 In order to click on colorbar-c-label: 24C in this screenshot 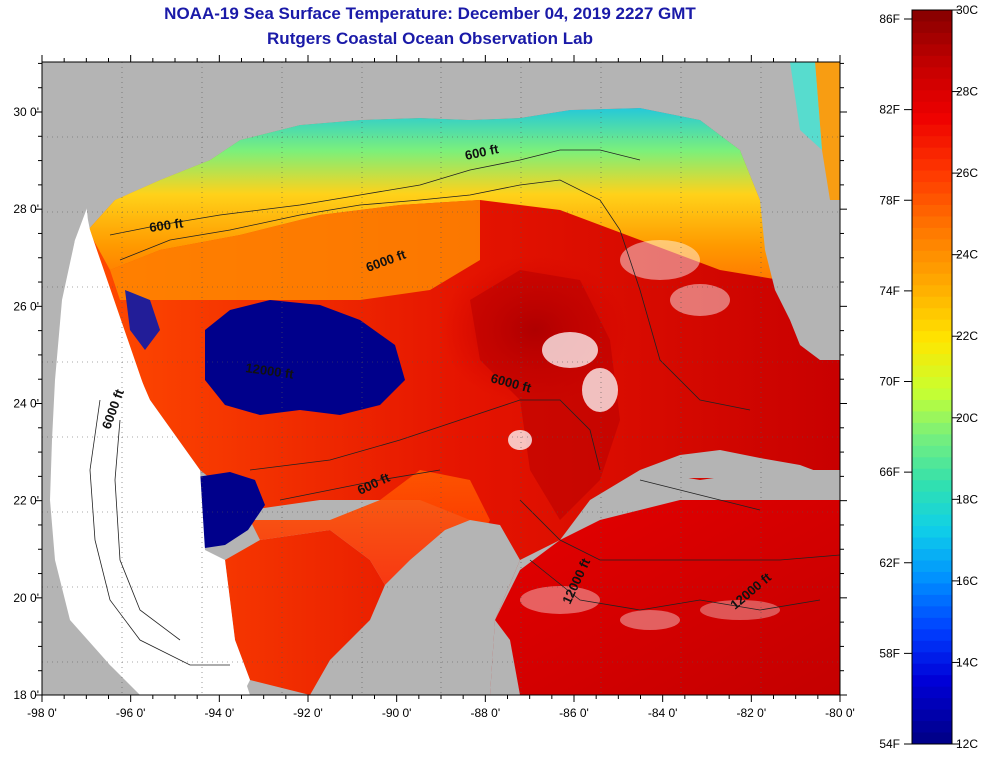, I will do `click(967, 255)`.